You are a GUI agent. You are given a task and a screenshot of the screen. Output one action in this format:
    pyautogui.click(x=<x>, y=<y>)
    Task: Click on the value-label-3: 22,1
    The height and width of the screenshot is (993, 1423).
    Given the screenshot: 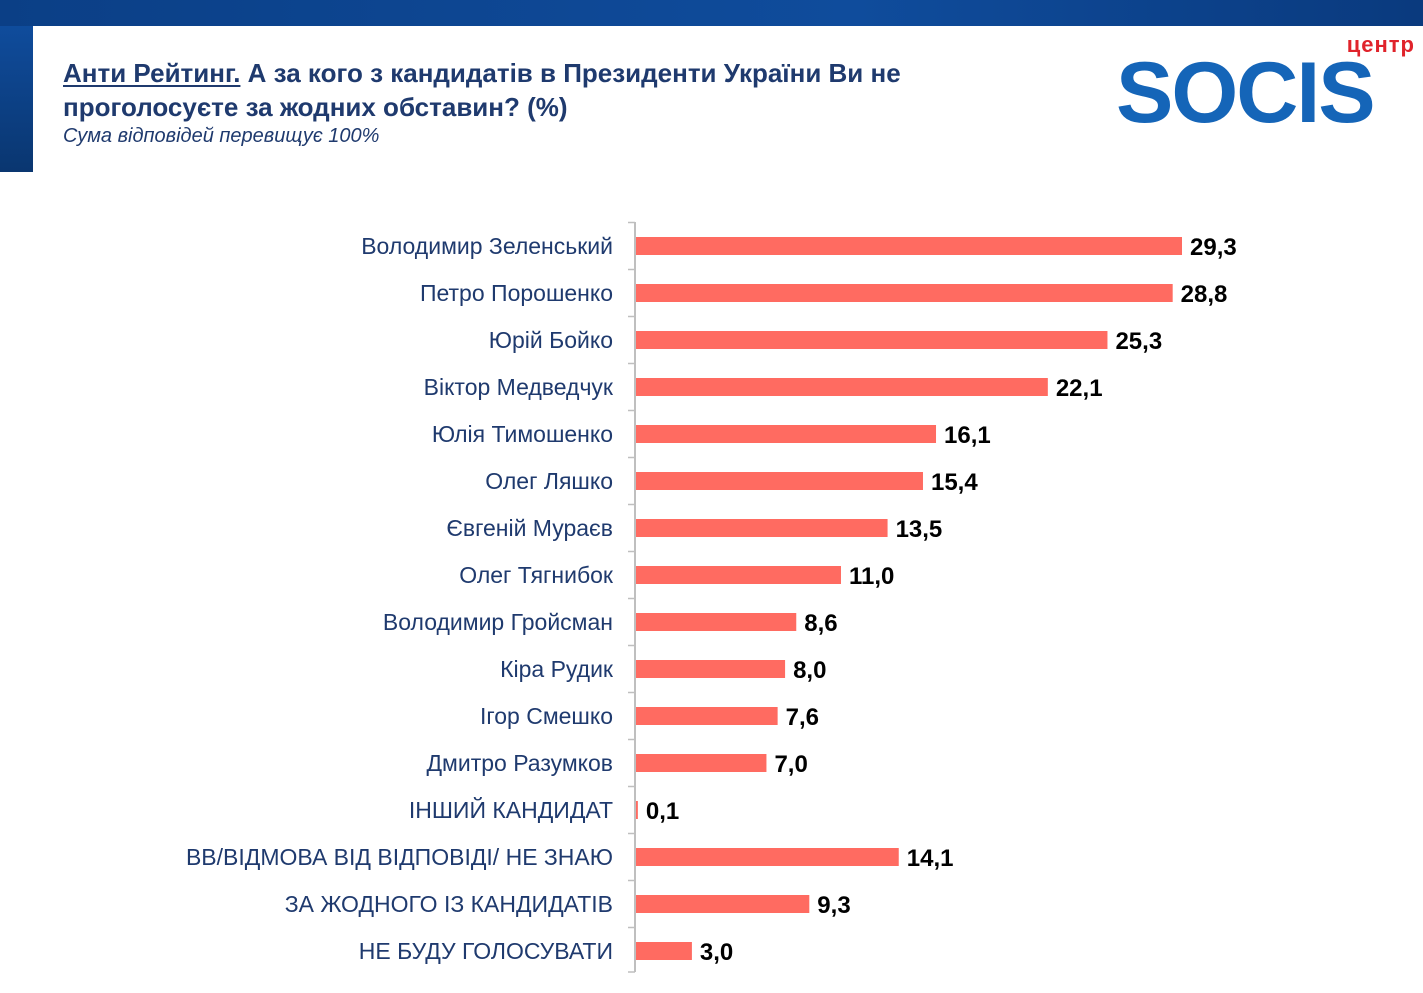 What is the action you would take?
    pyautogui.click(x=1079, y=388)
    